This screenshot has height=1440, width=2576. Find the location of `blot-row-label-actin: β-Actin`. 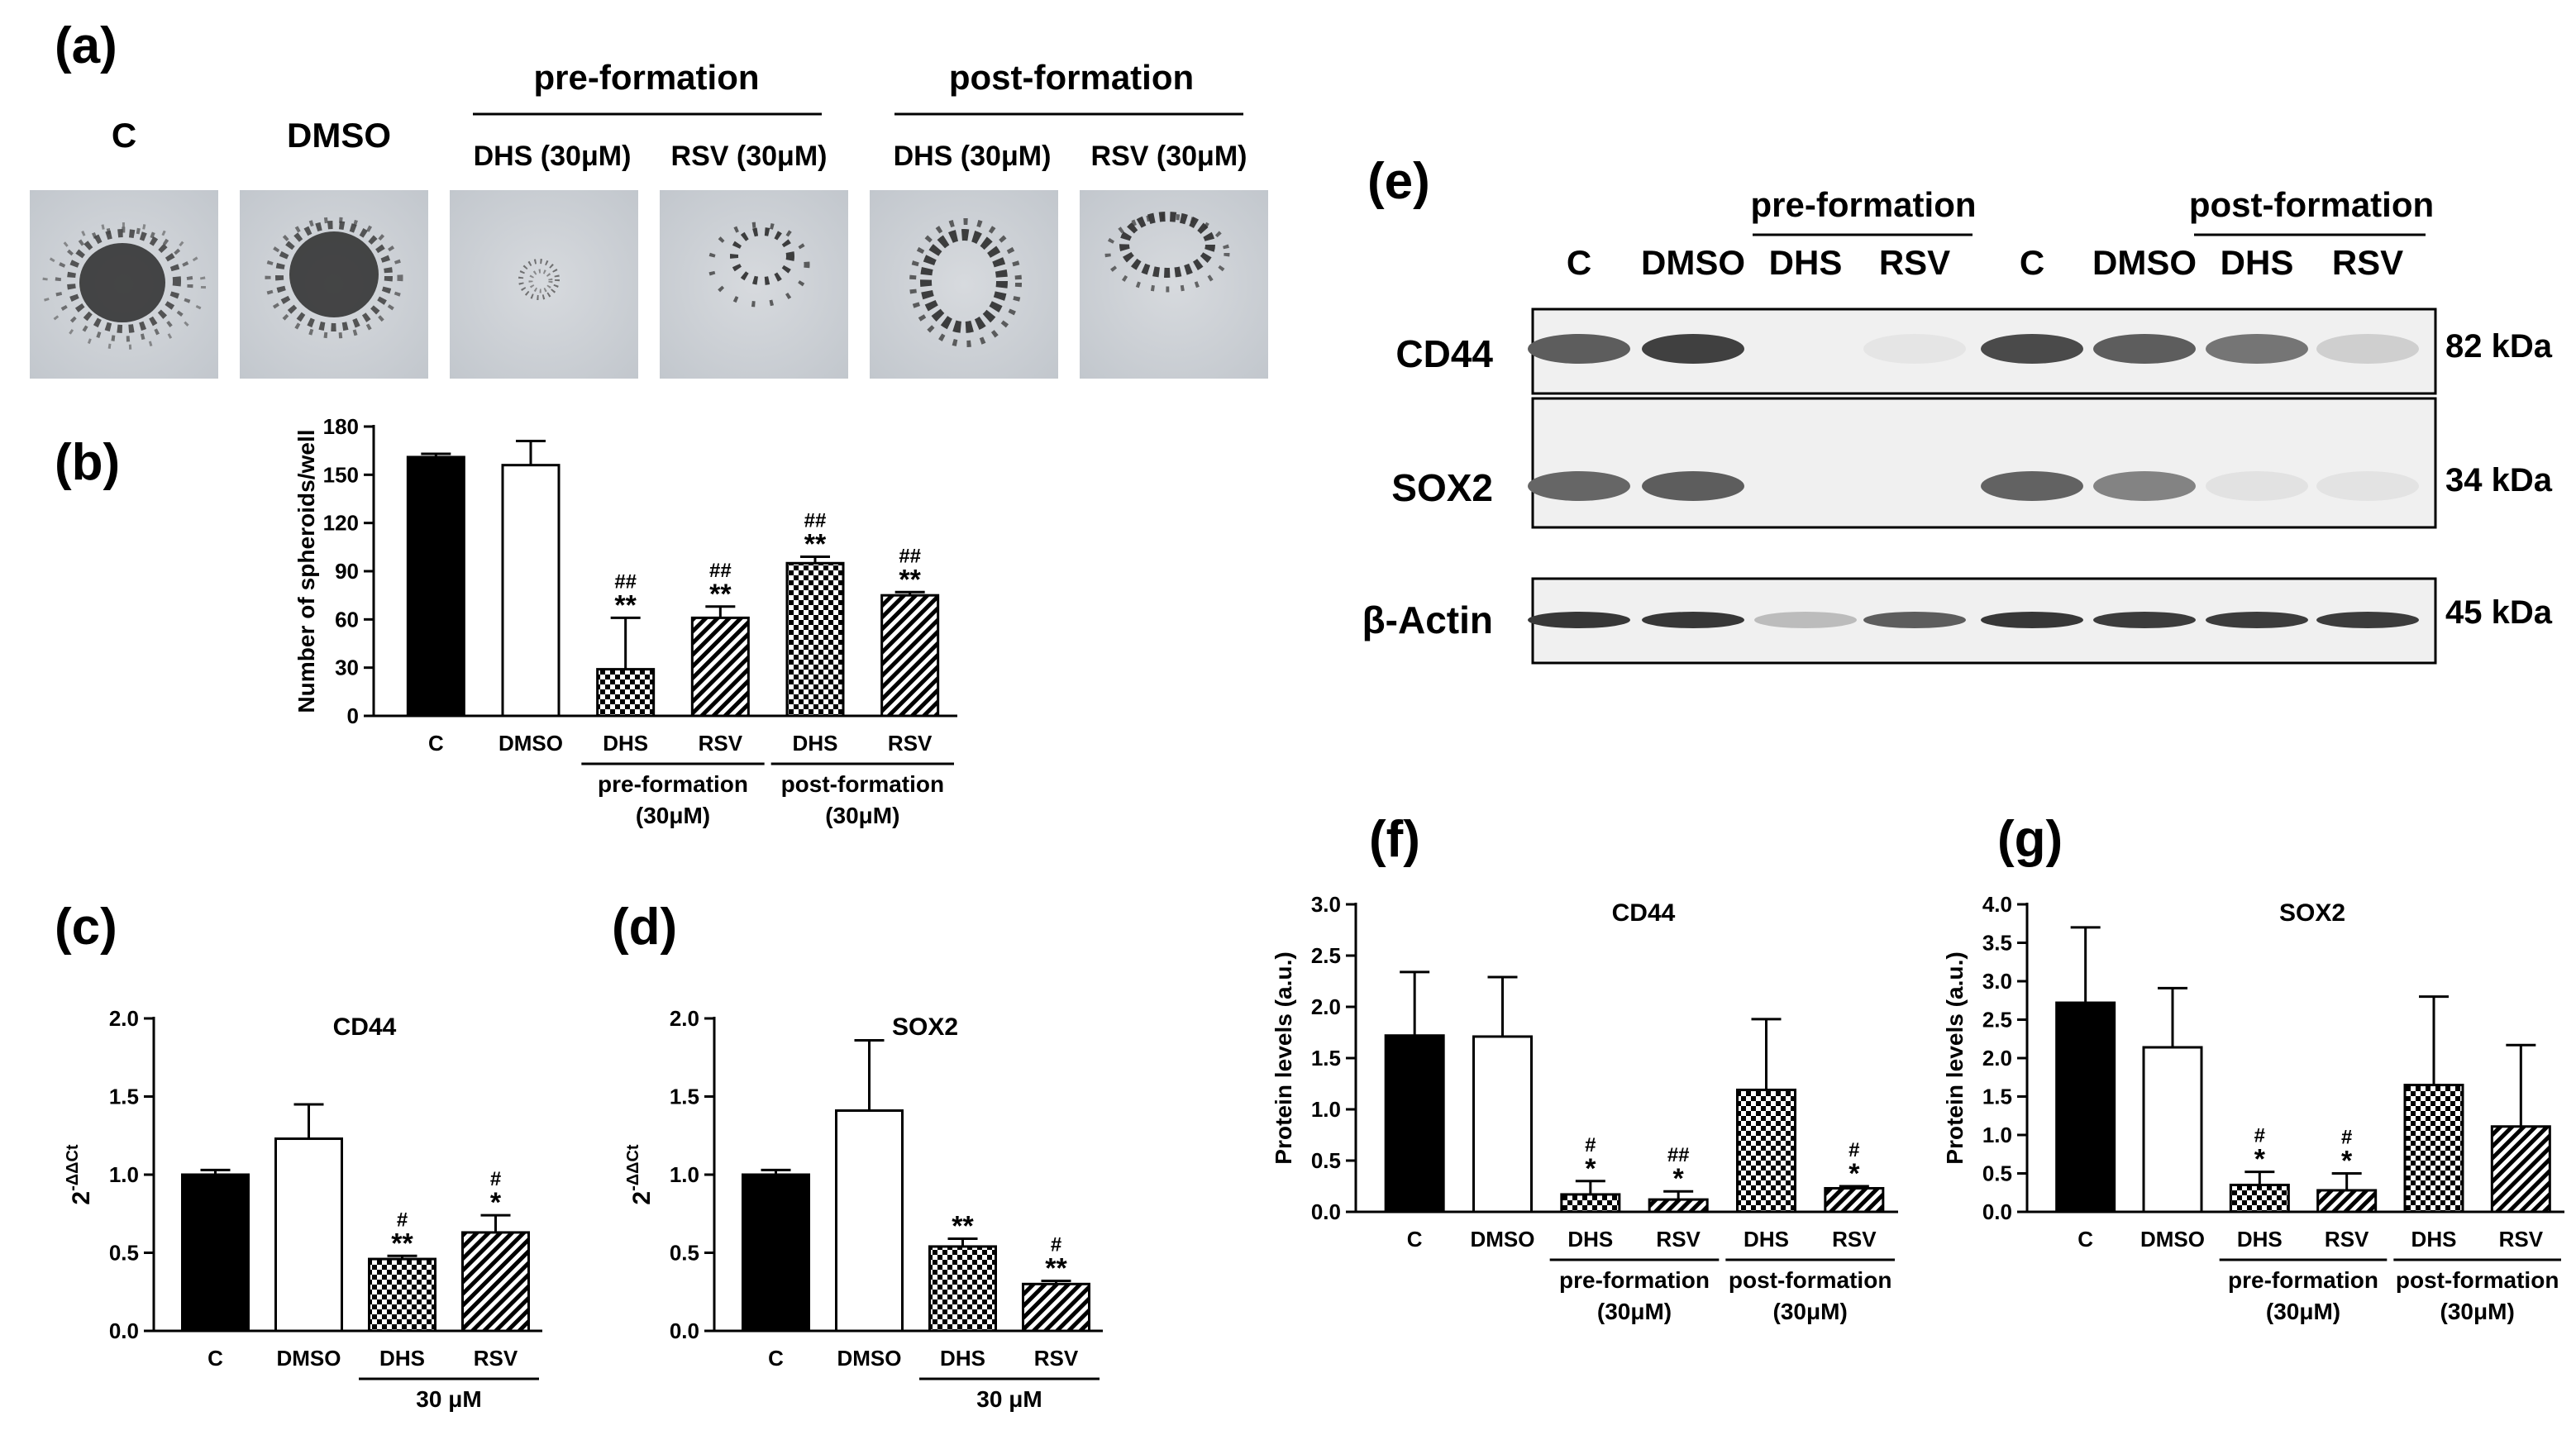

blot-row-label-actin: β-Actin is located at coordinates (1427, 619).